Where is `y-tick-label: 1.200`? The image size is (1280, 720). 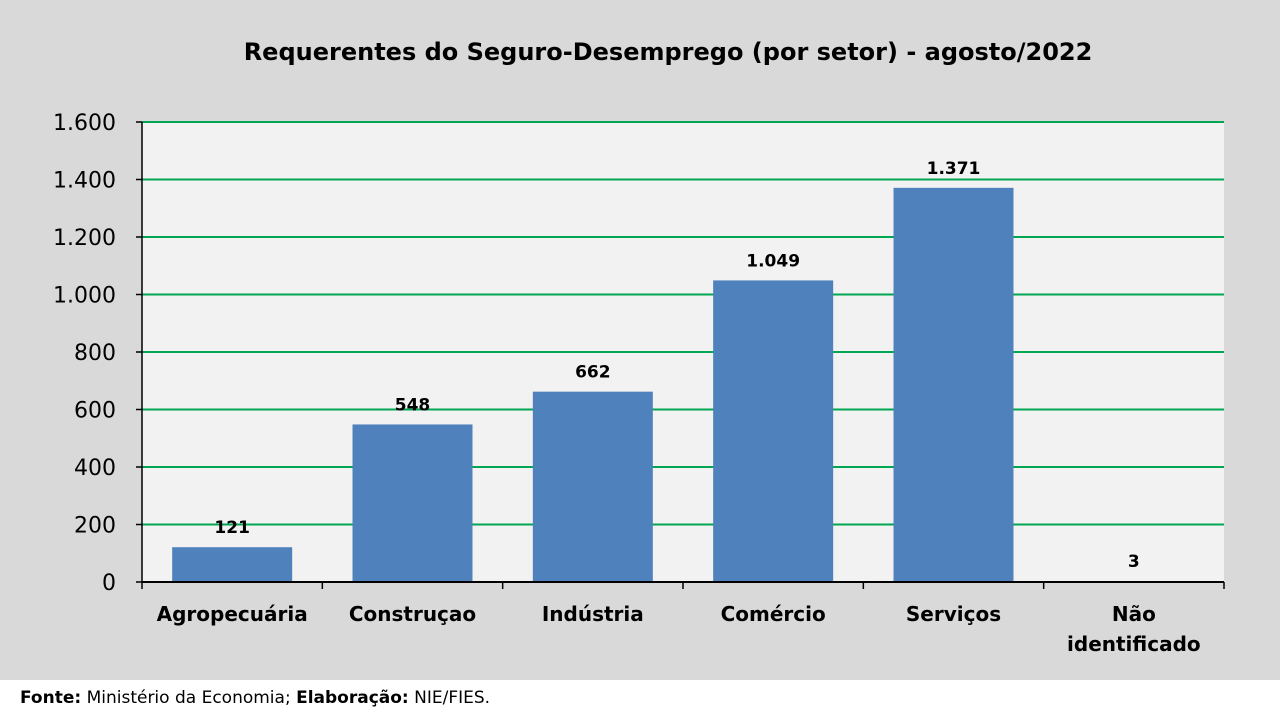
y-tick-label: 1.200 is located at coordinates (84, 238).